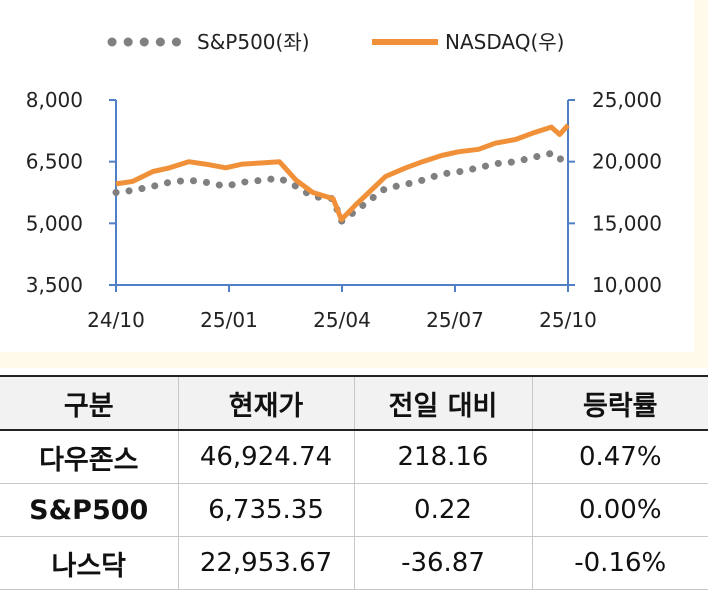 This screenshot has width=708, height=590. I want to click on x-tick-label: 25/07, so click(455, 320).